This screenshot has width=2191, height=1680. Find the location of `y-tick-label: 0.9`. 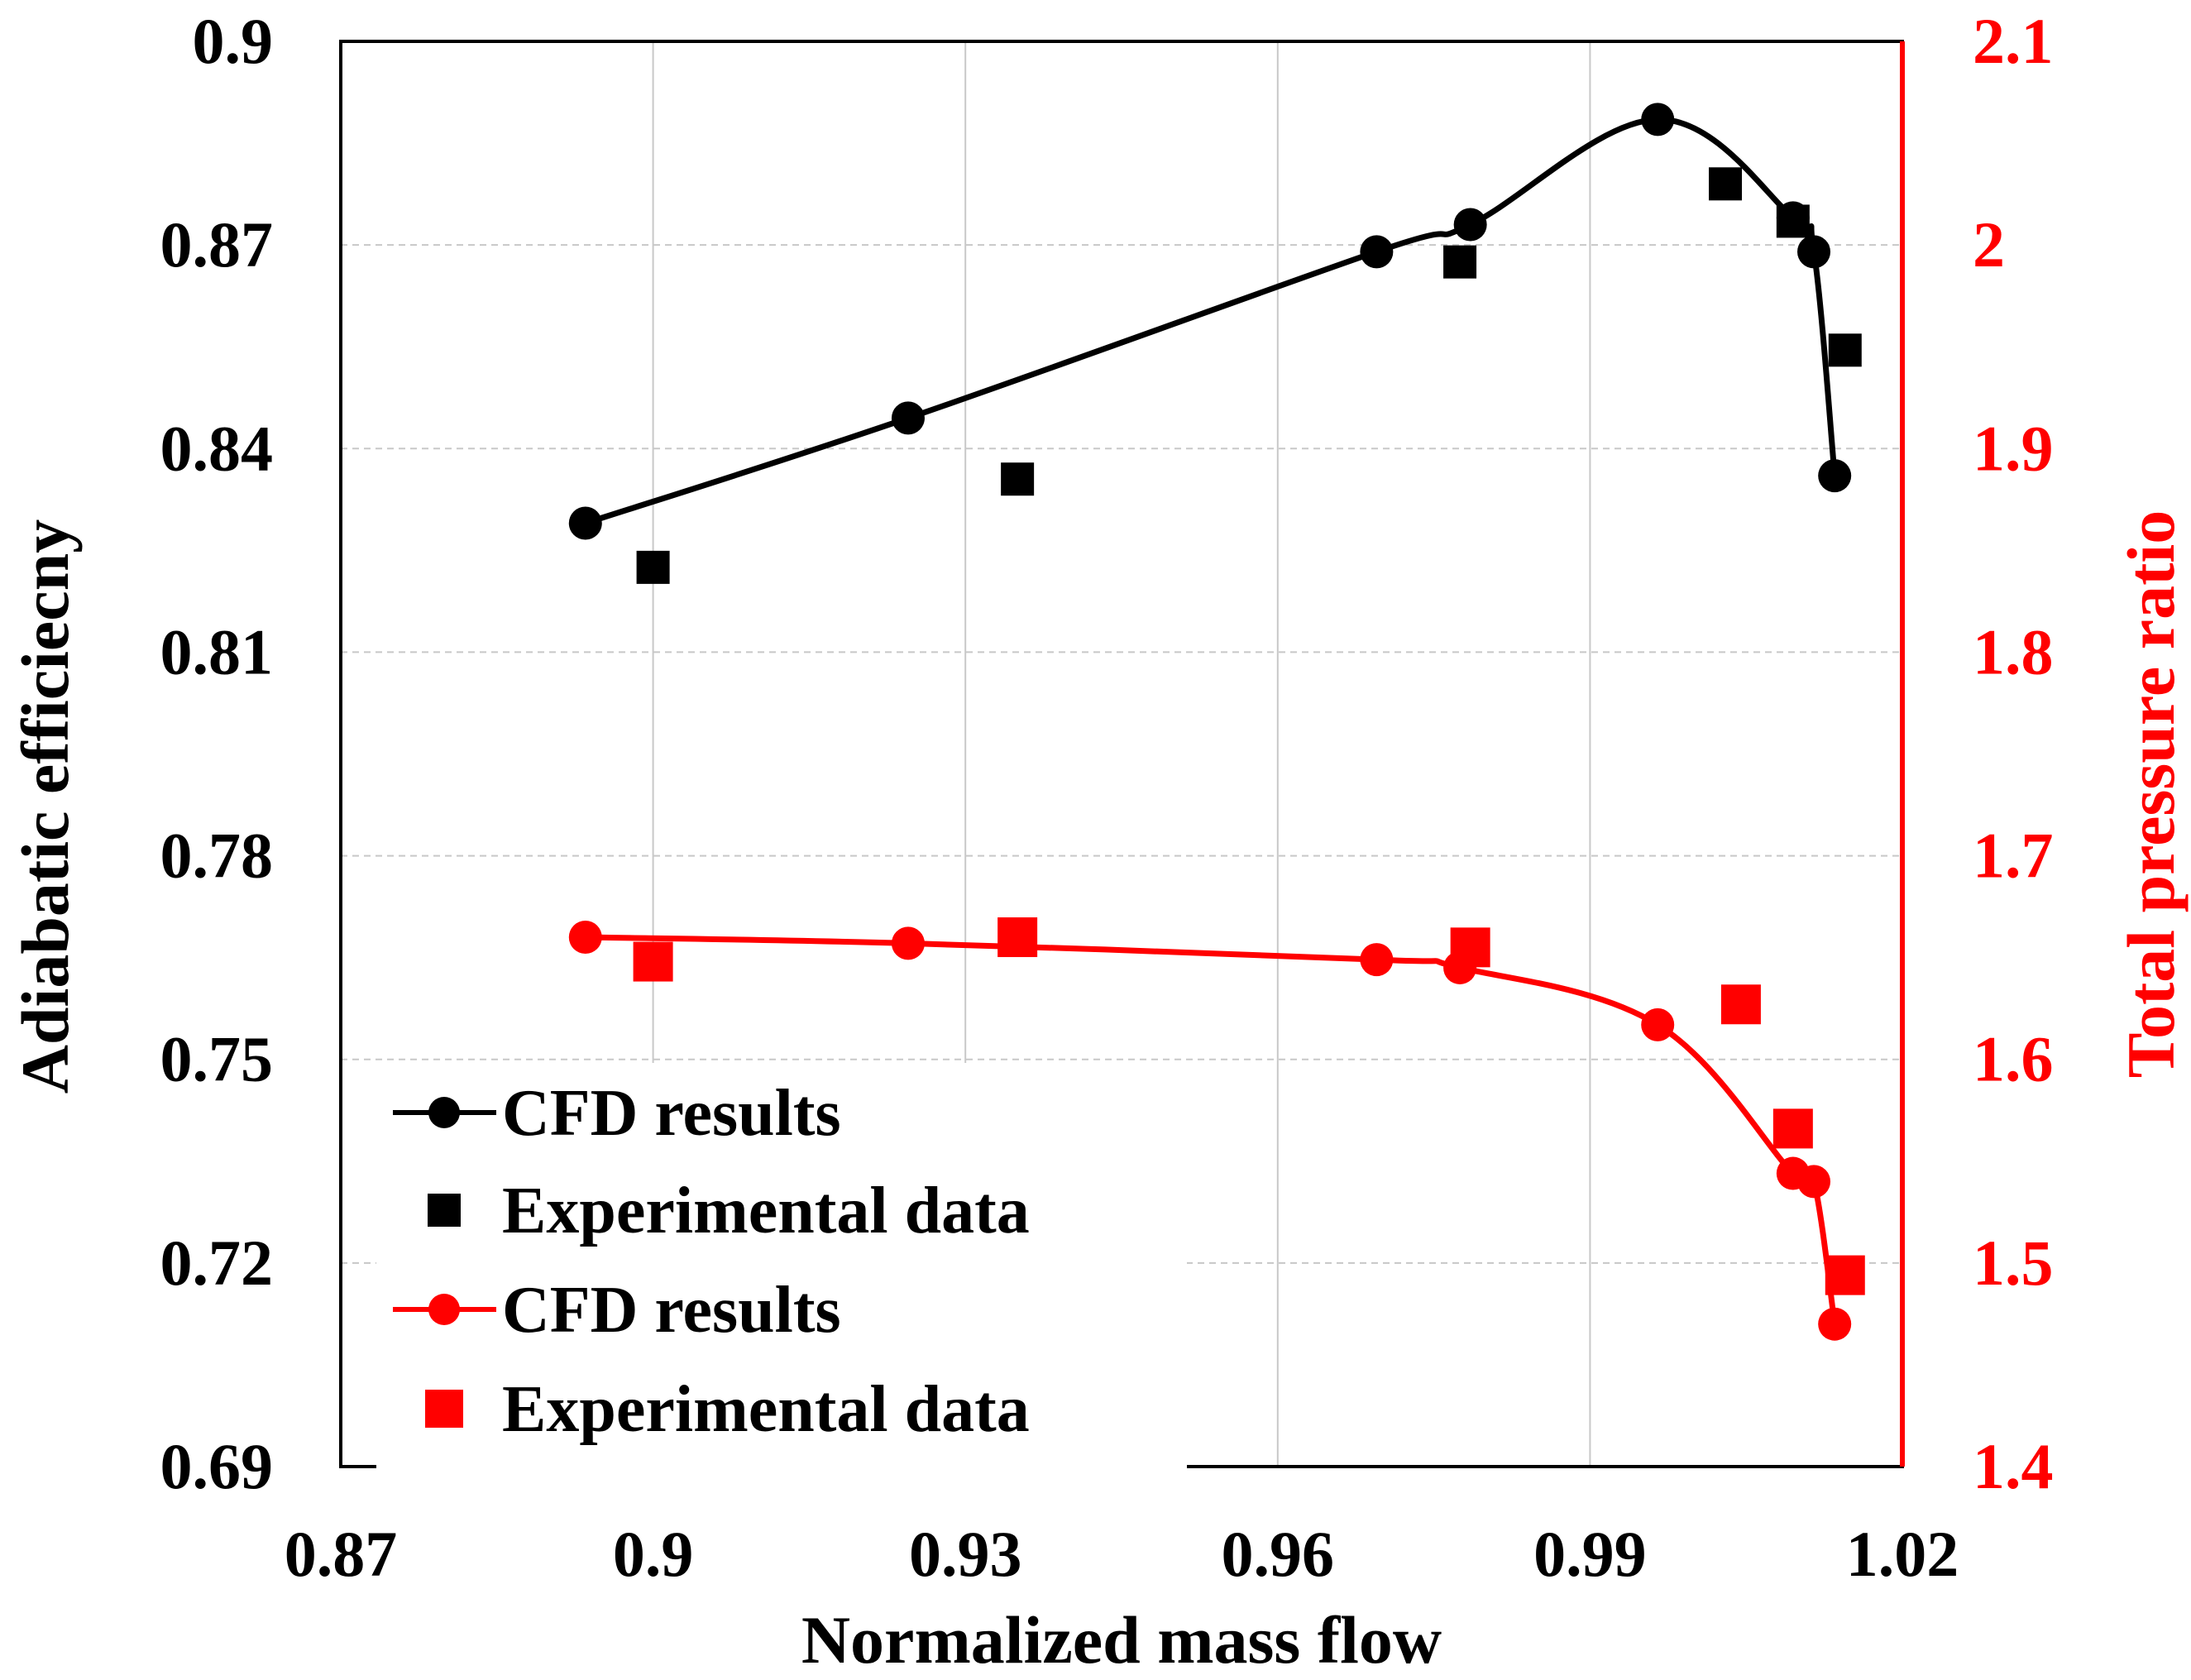

y-tick-label: 0.9 is located at coordinates (233, 41).